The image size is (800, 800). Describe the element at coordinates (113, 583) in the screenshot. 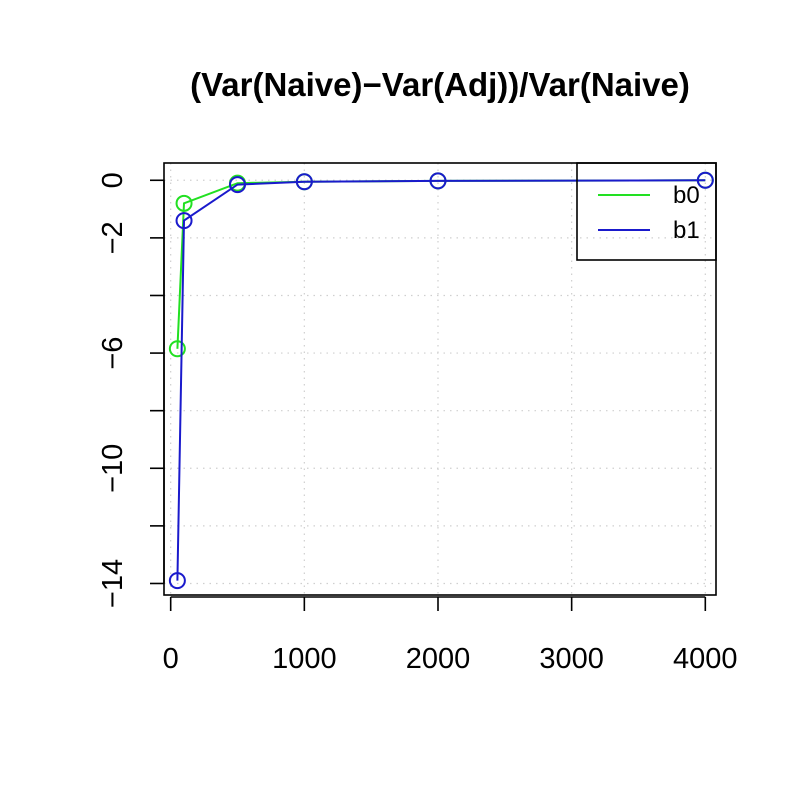

I see `y-tick-label: −14` at that location.